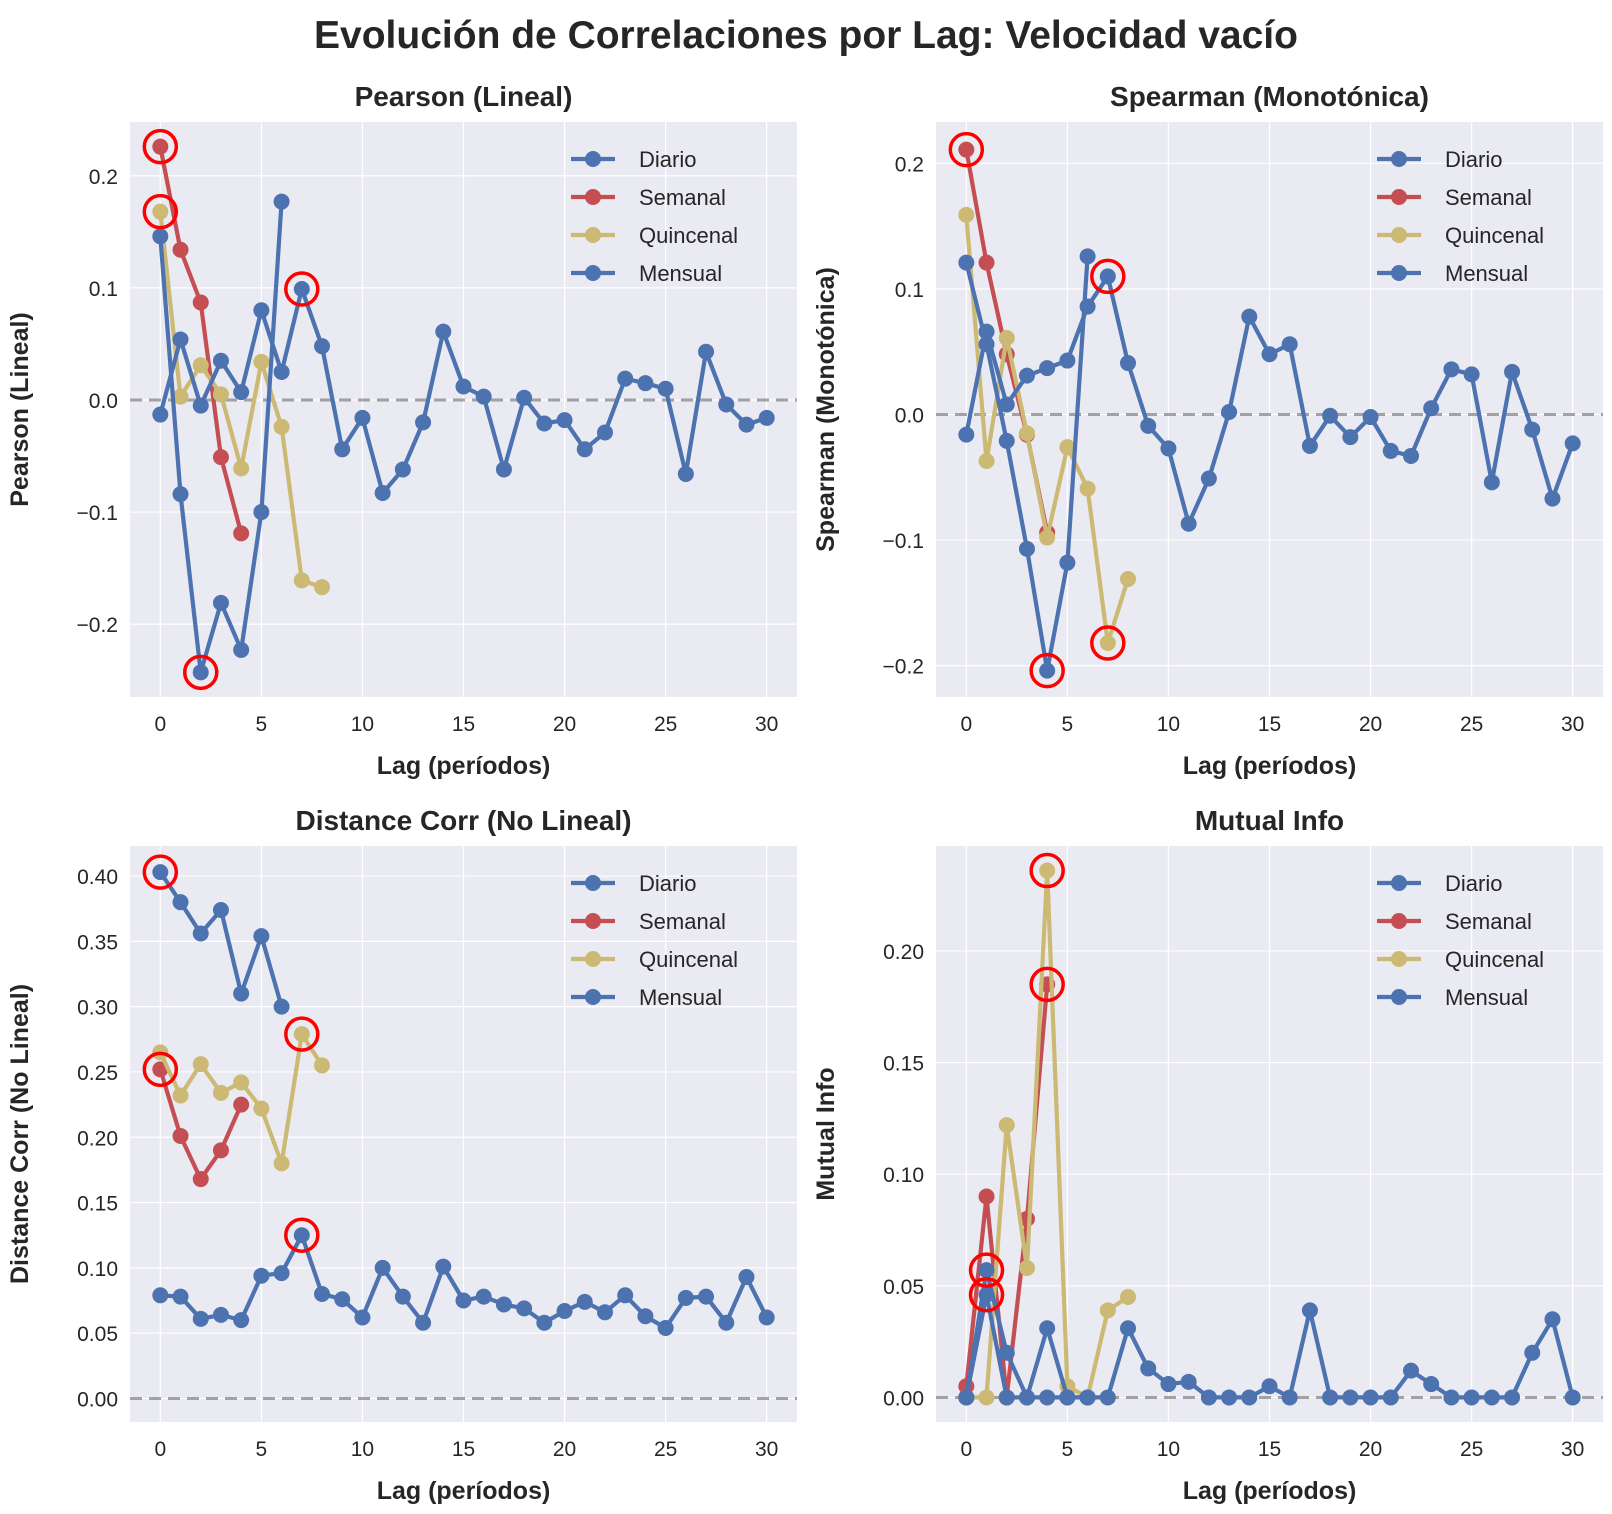  I want to click on y-axis-label: Pearson (Lineal), so click(20, 409).